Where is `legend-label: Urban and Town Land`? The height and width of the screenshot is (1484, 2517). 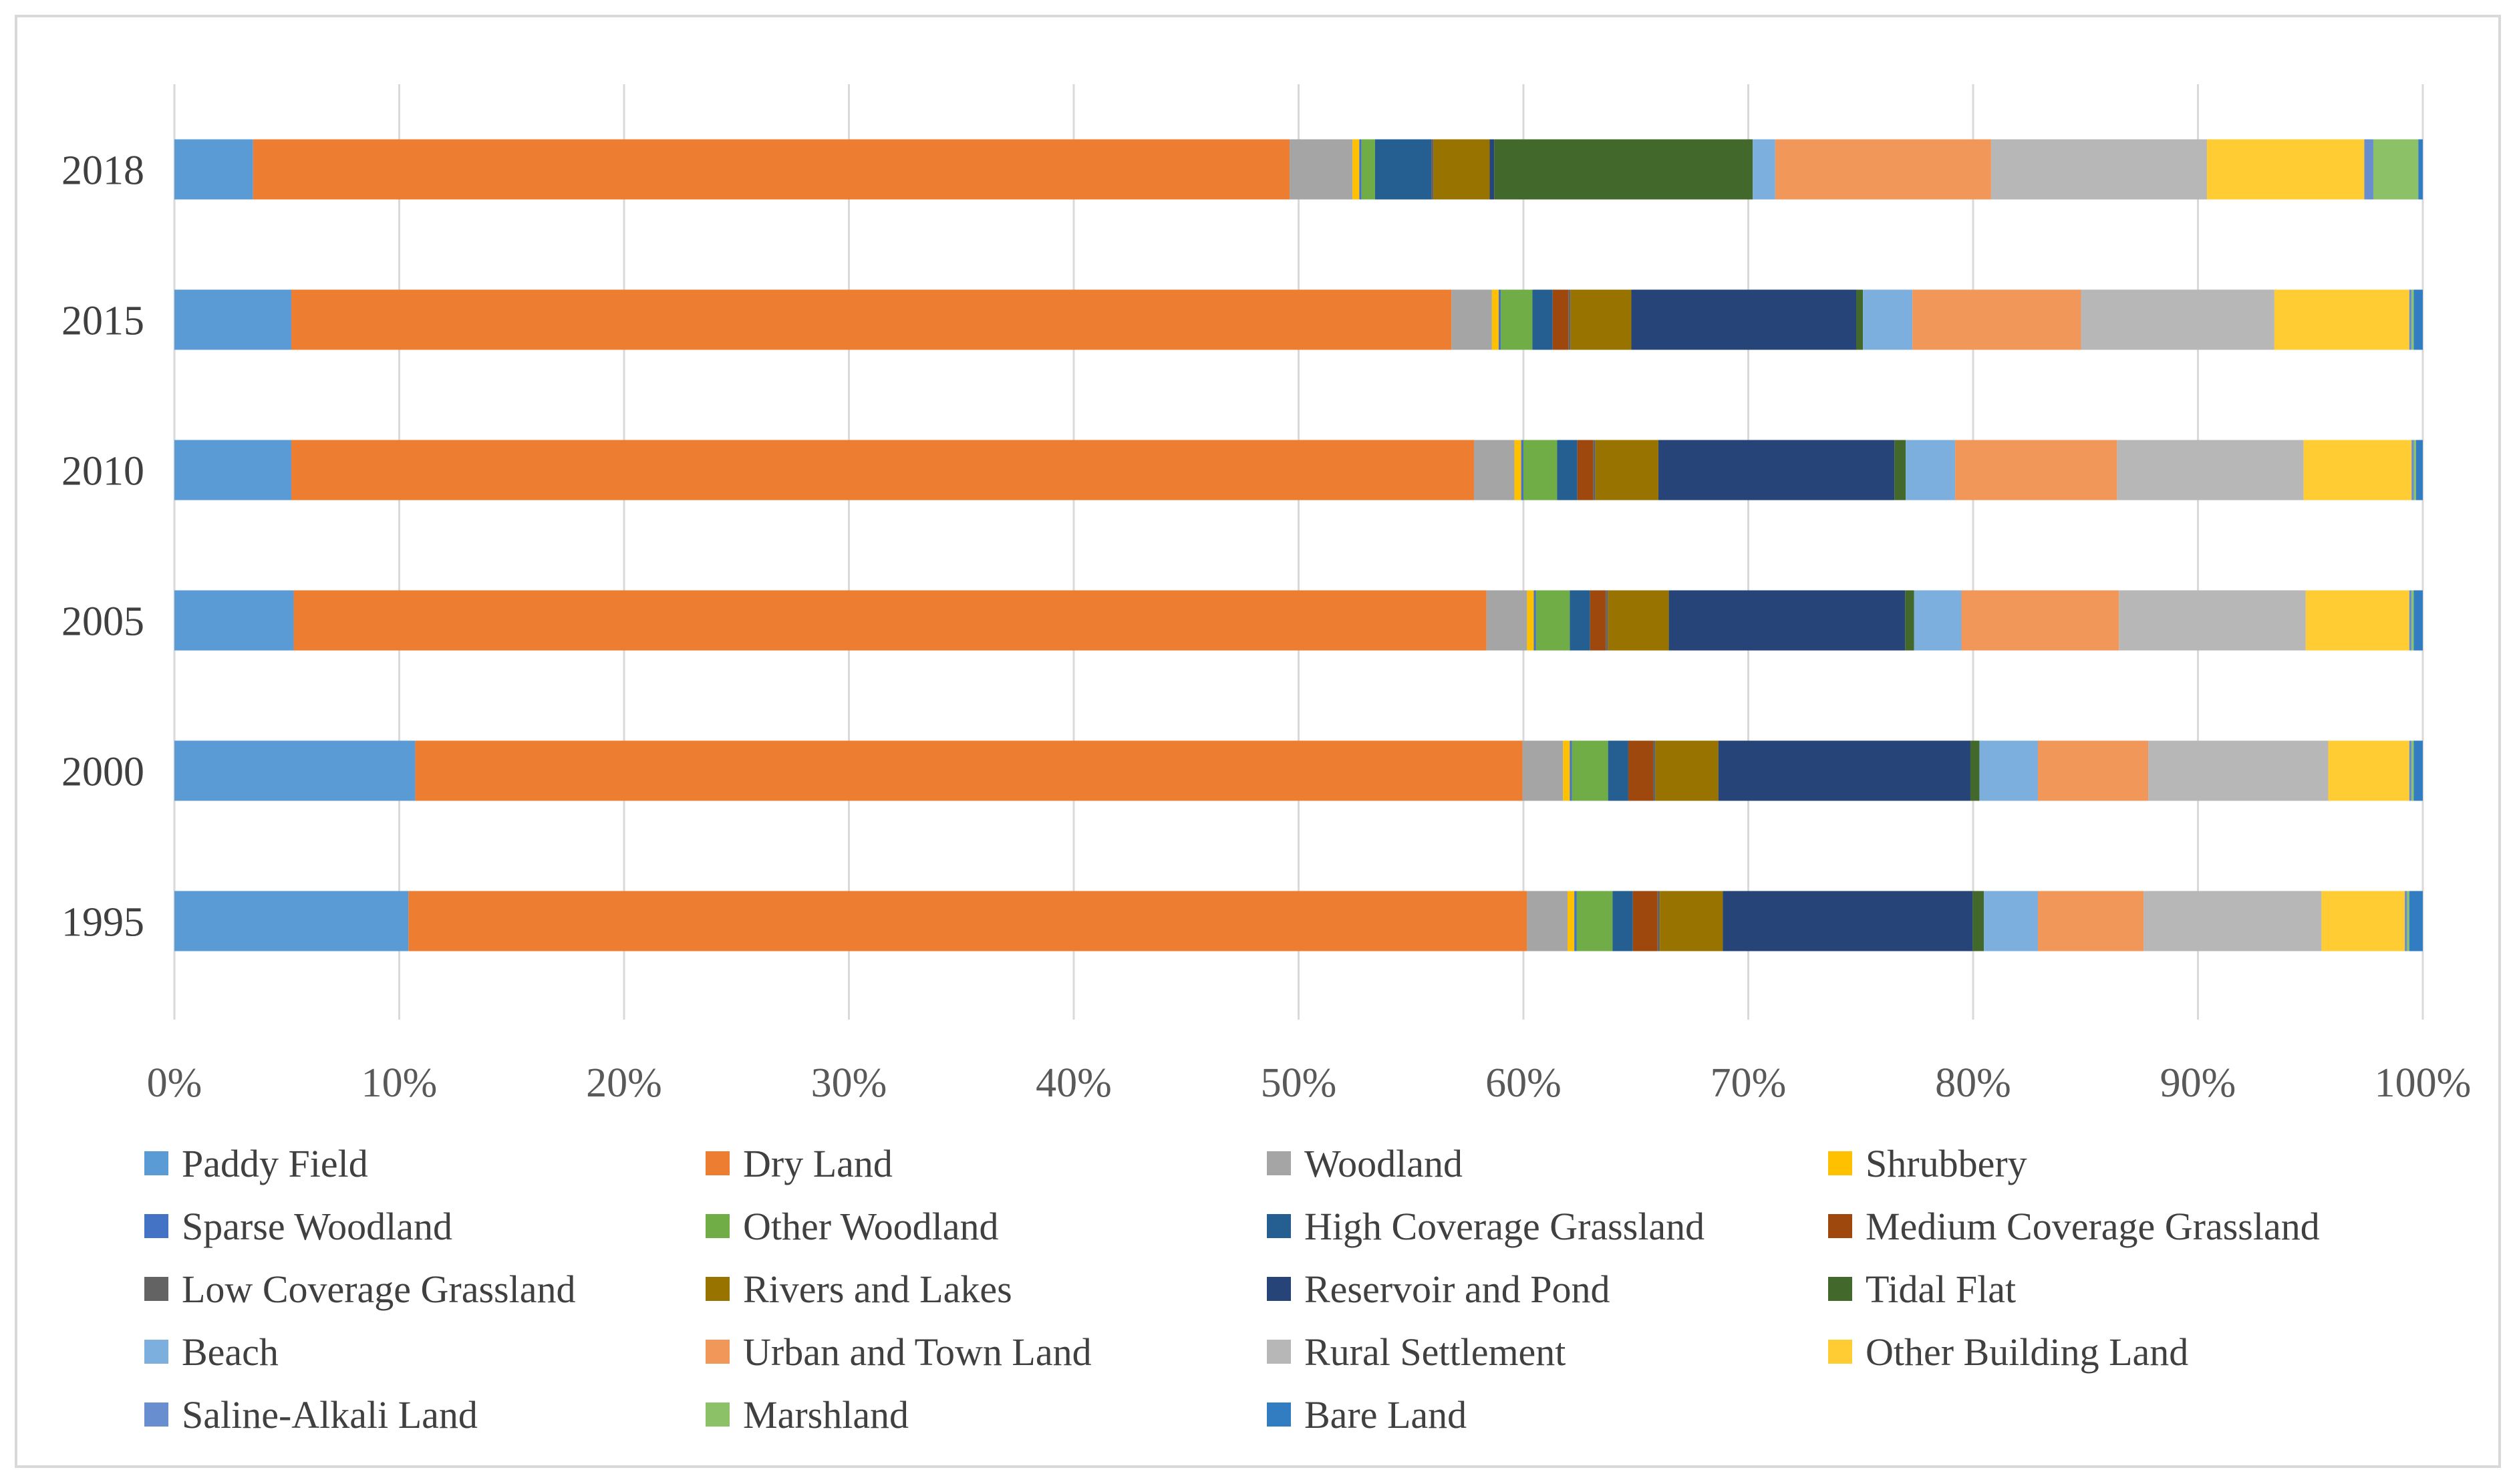 legend-label: Urban and Town Land is located at coordinates (917, 1352).